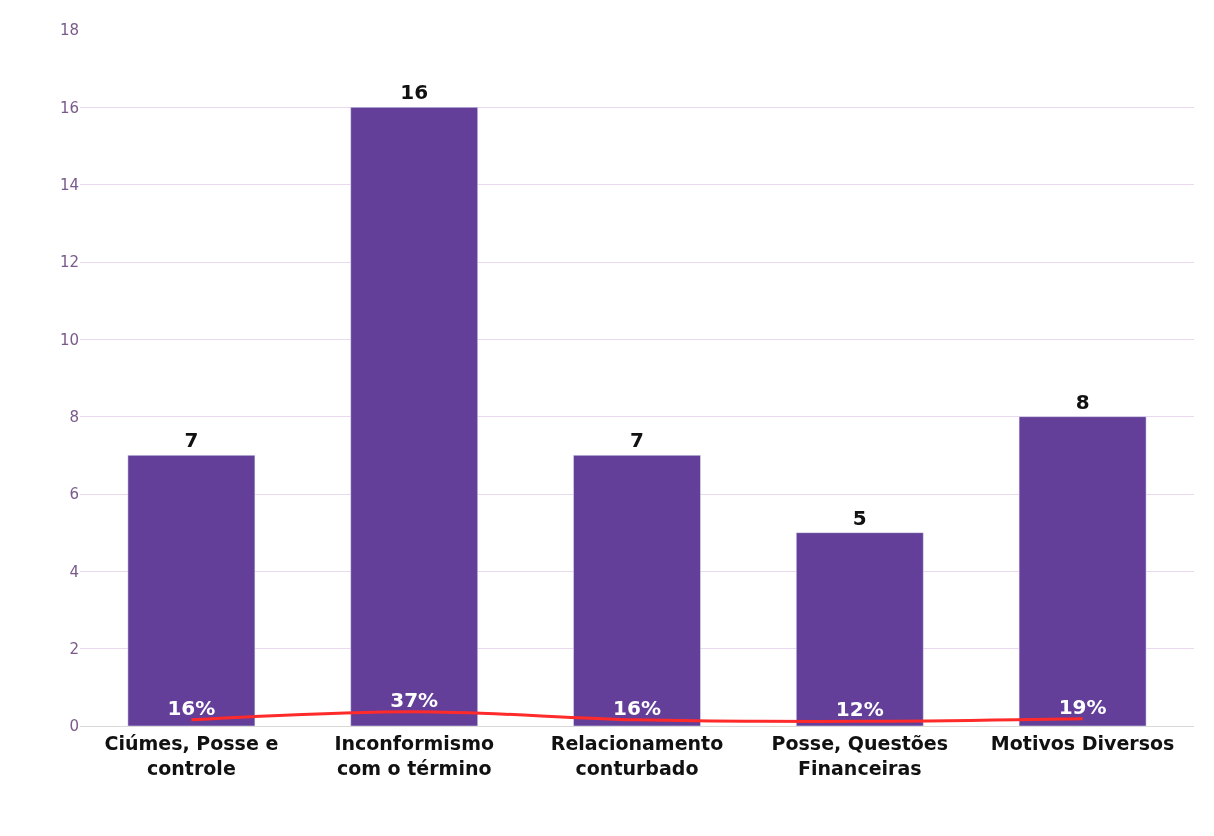 Image resolution: width=1214 pixels, height=836 pixels. Describe the element at coordinates (74, 726) in the screenshot. I see `y-tick-label: 0` at that location.